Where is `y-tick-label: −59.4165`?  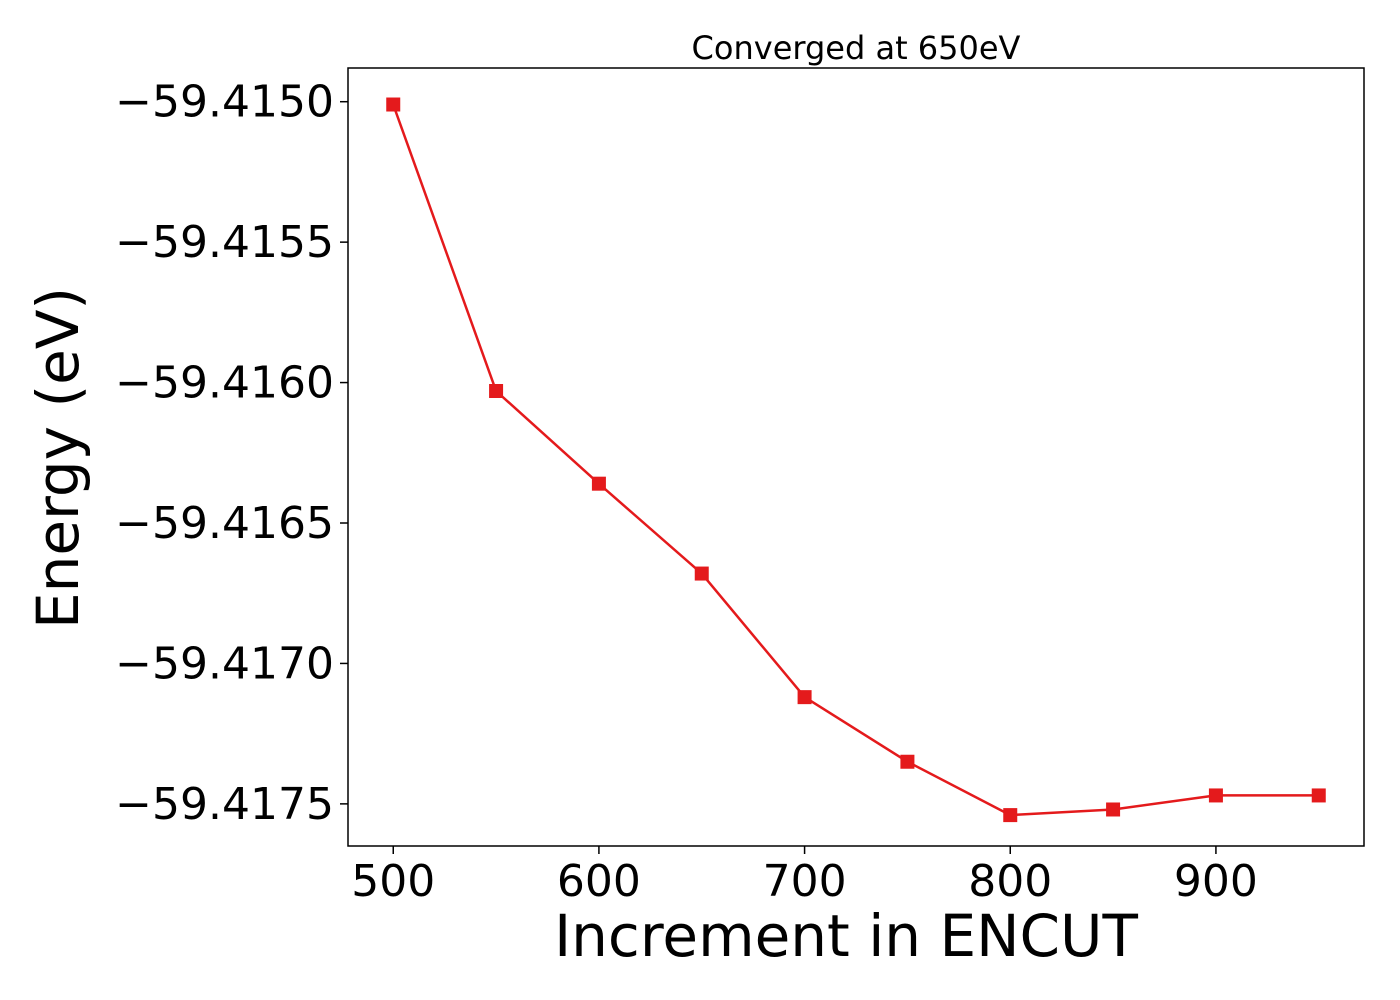 y-tick-label: −59.4165 is located at coordinates (224, 523).